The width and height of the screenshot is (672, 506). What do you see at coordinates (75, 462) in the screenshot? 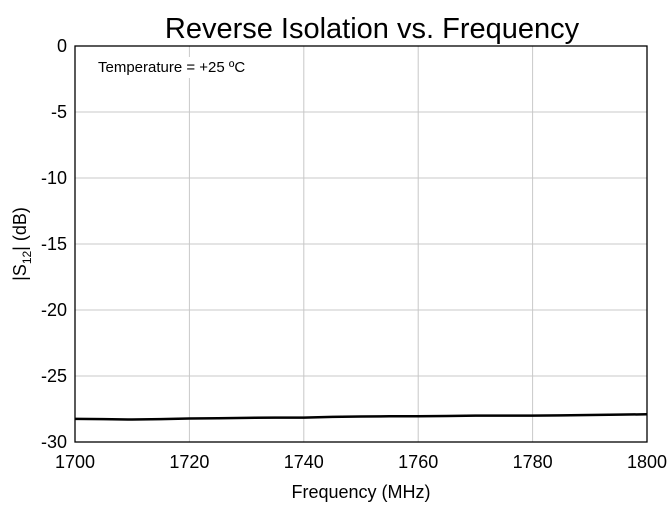
I see `x-tick-label: 1700` at bounding box center [75, 462].